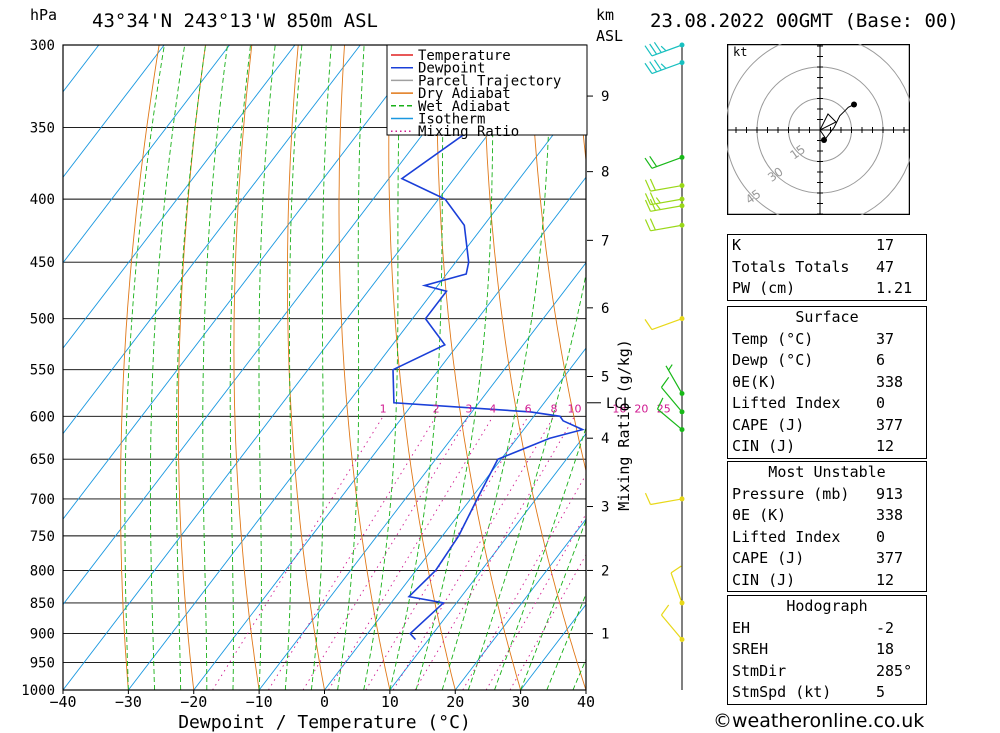  What do you see at coordinates (827, 516) in the screenshot?
I see `table-row: θE (K) 338` at bounding box center [827, 516].